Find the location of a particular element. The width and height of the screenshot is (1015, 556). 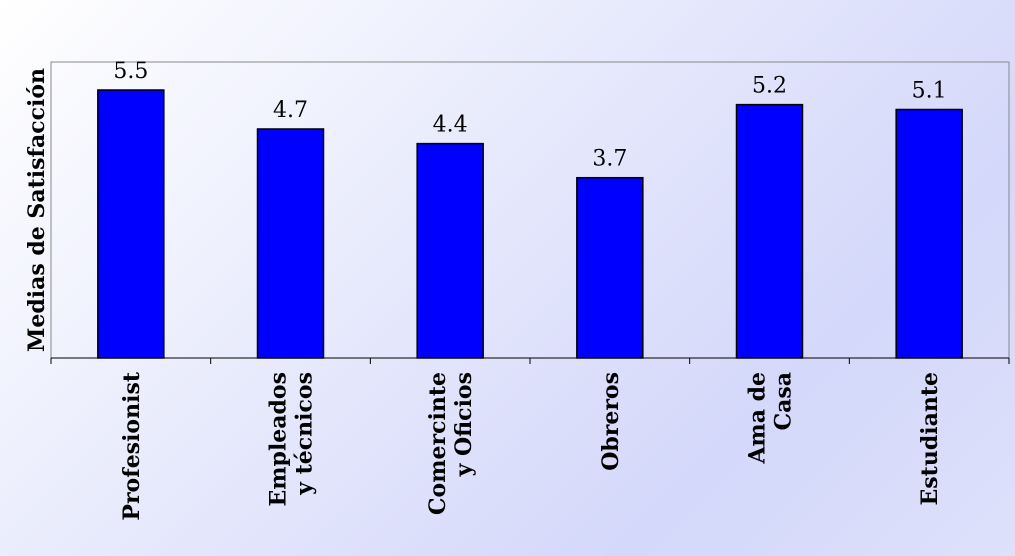

data-label: 3.7 is located at coordinates (609, 159).